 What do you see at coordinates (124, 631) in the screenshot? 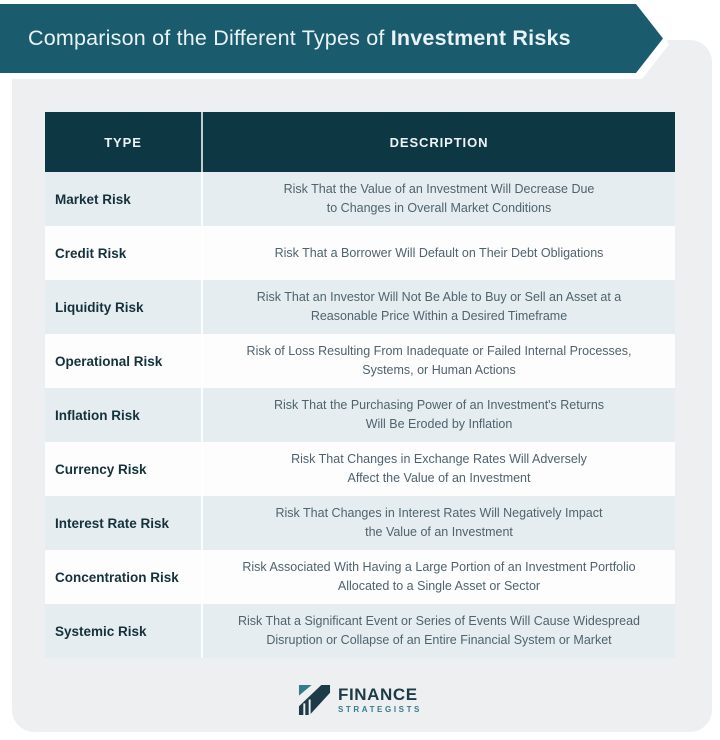
I see `risk-type-cell: Systemic Risk` at bounding box center [124, 631].